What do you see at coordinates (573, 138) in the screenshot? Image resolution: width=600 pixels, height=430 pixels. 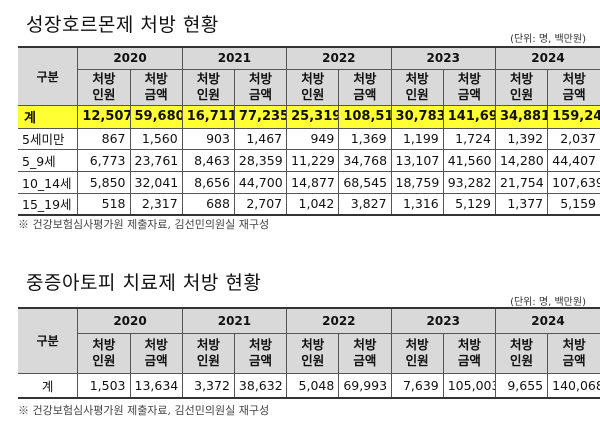 I see `cell-value: 2,037` at bounding box center [573, 138].